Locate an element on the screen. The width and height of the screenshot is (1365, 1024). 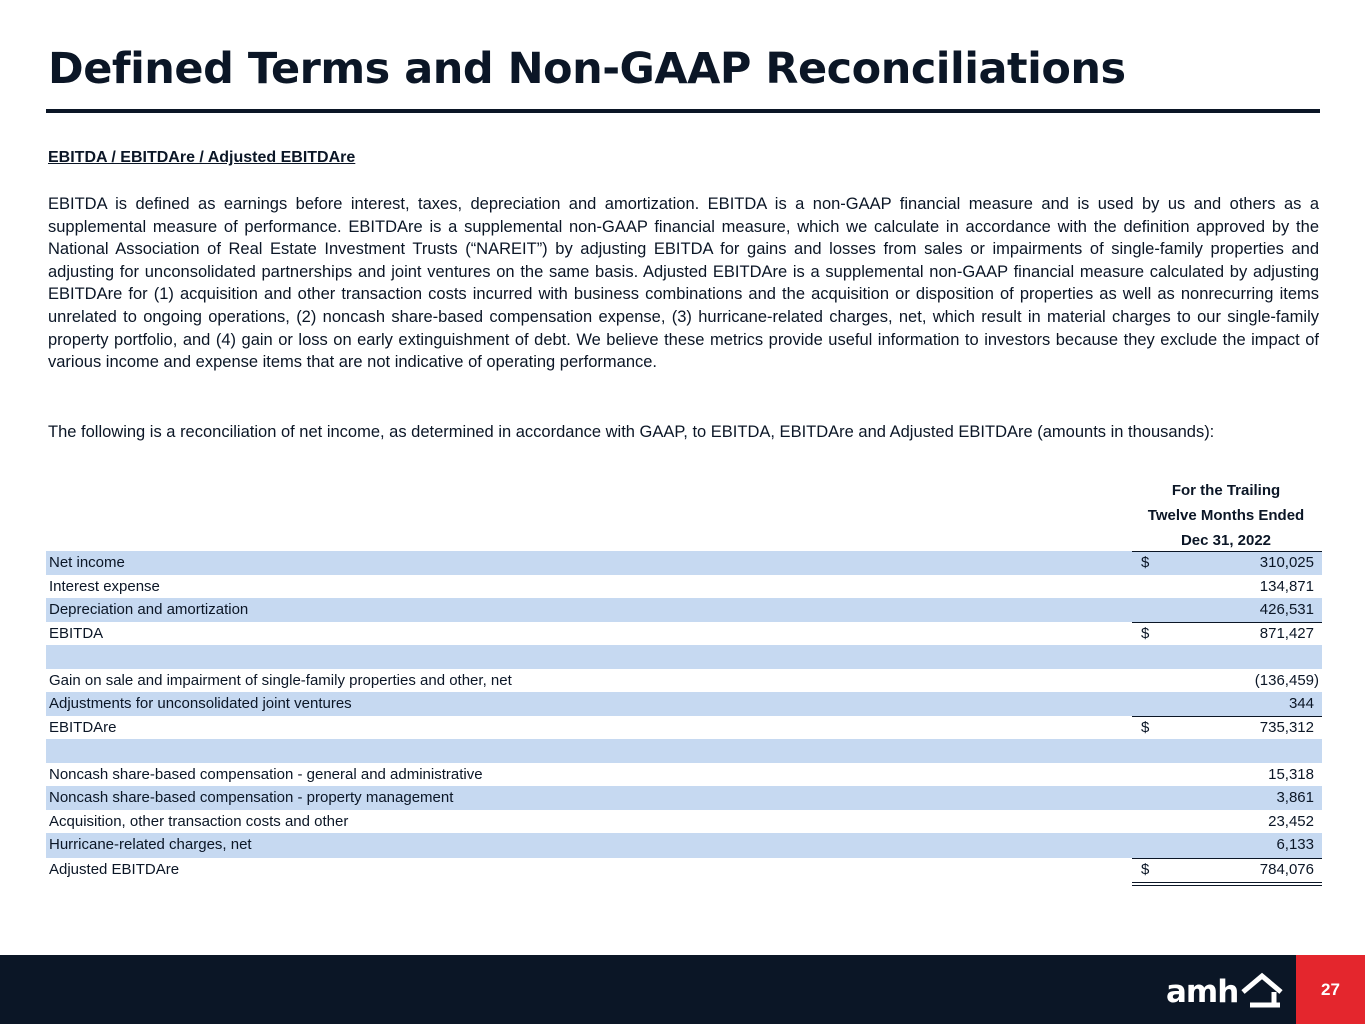
row-amount: 784,076 is located at coordinates (1286, 869).